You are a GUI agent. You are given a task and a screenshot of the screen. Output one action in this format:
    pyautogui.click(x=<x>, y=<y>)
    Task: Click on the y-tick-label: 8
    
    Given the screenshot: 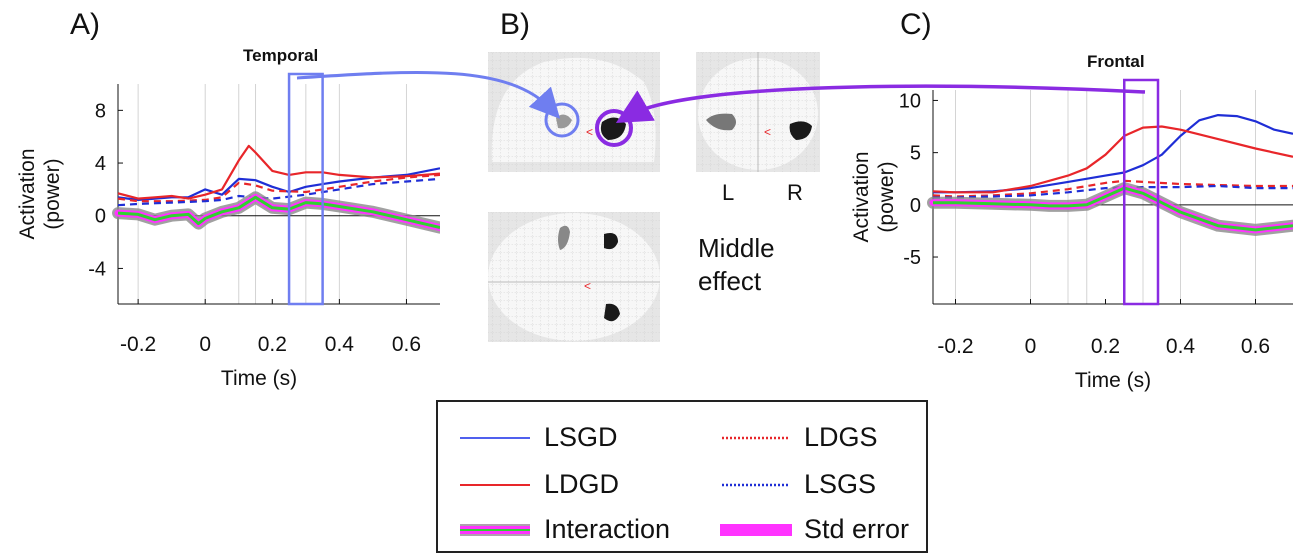 What is the action you would take?
    pyautogui.click(x=100, y=111)
    